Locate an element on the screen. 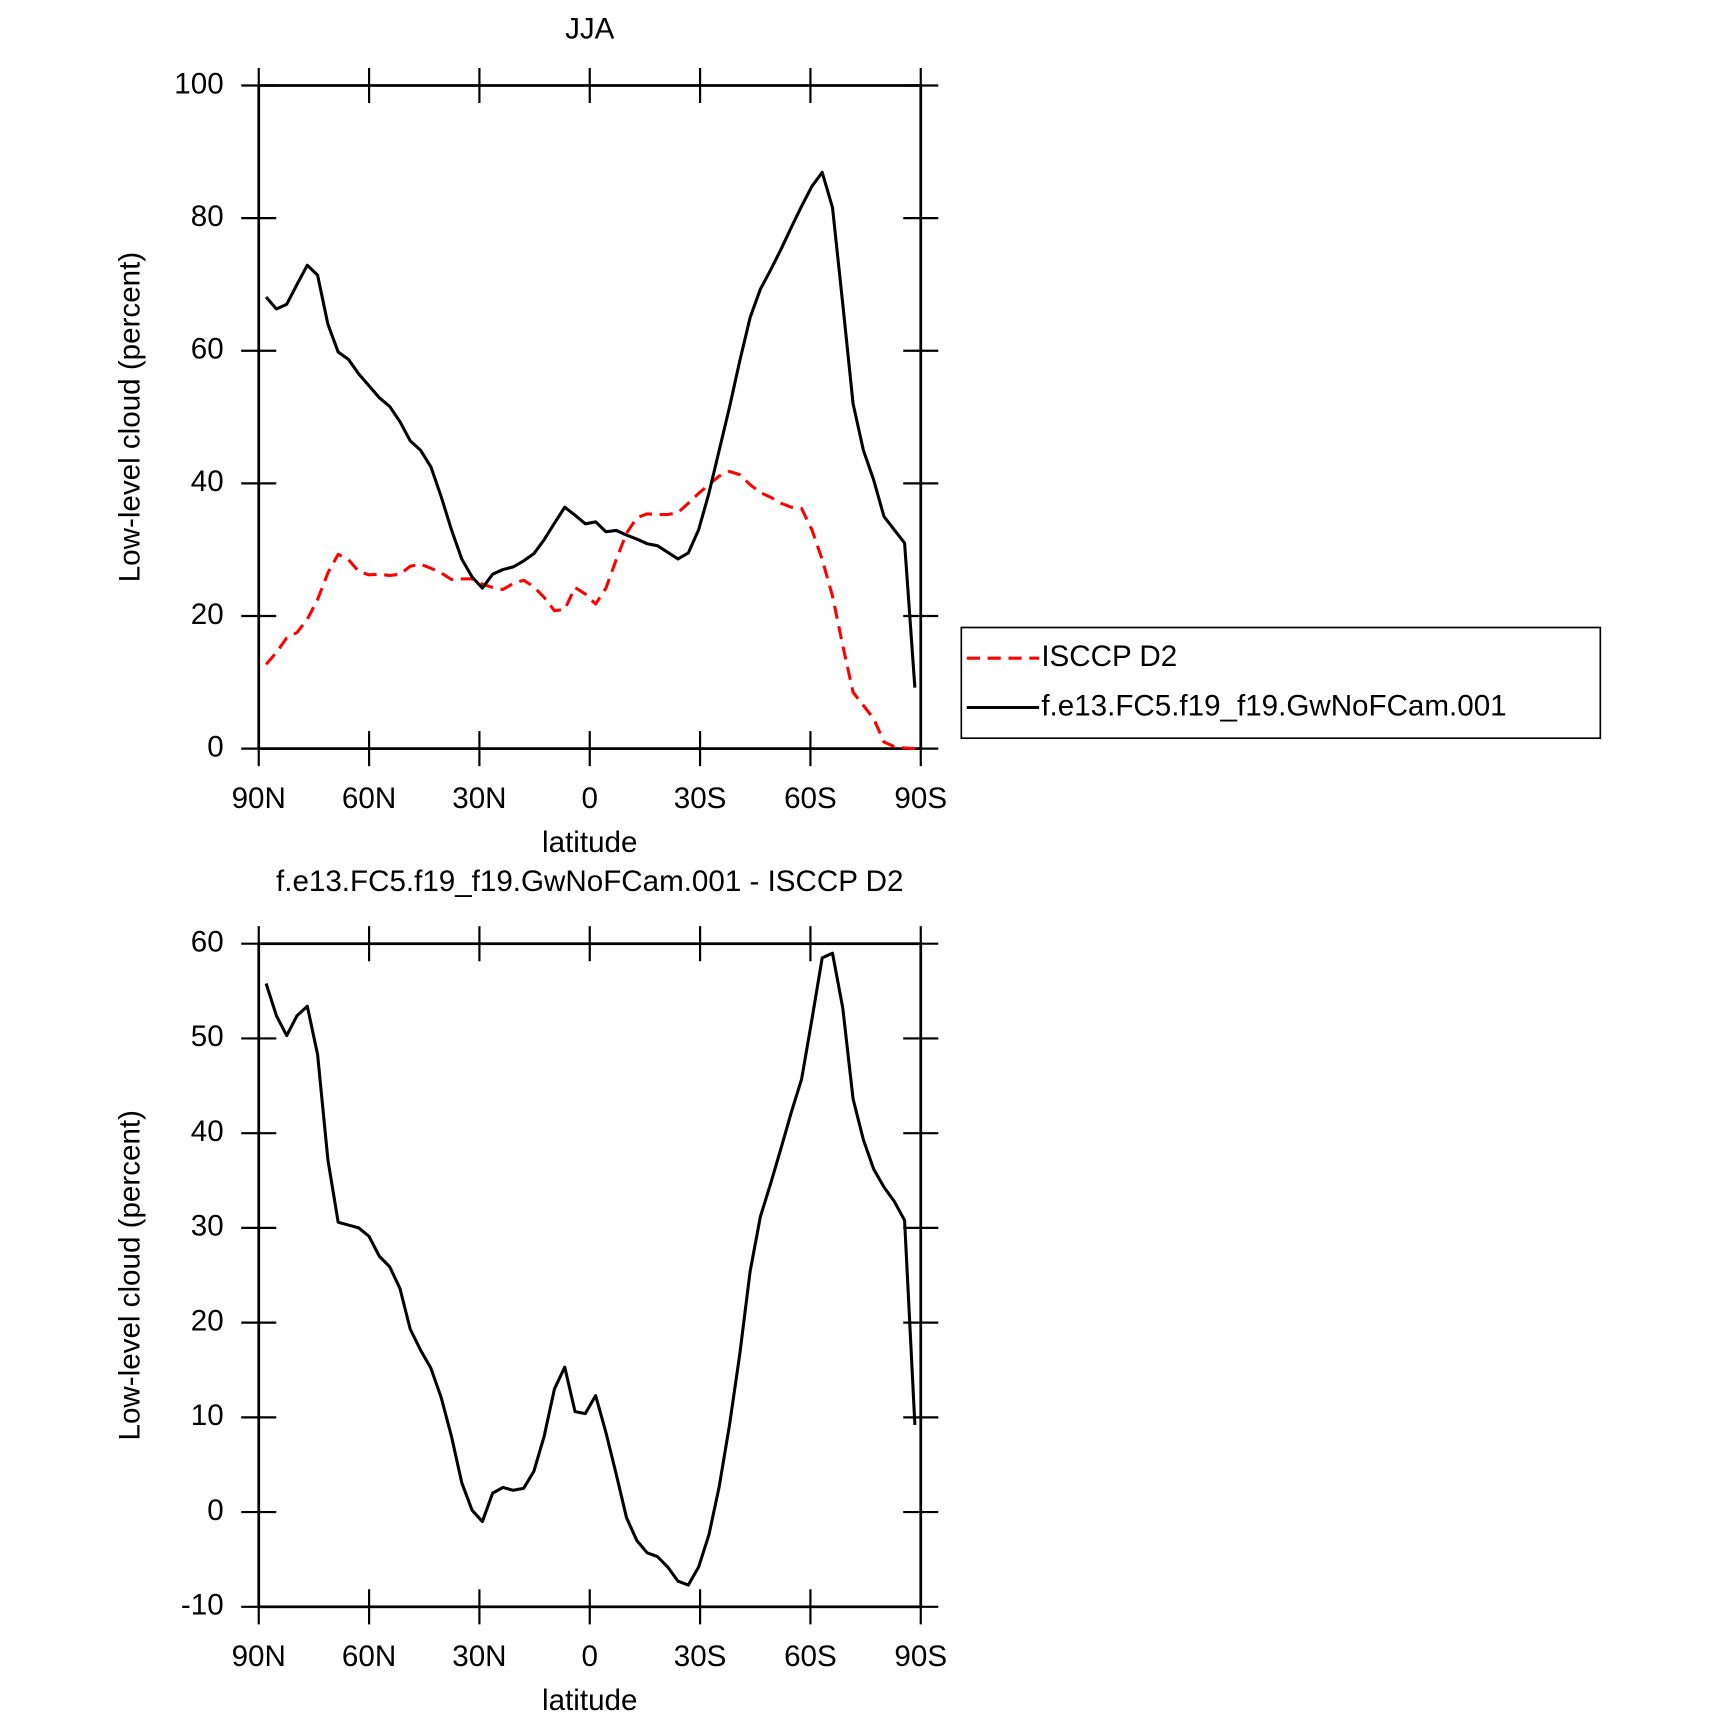 The height and width of the screenshot is (1723, 1710). y-tick-label: 50 is located at coordinates (207, 1036).